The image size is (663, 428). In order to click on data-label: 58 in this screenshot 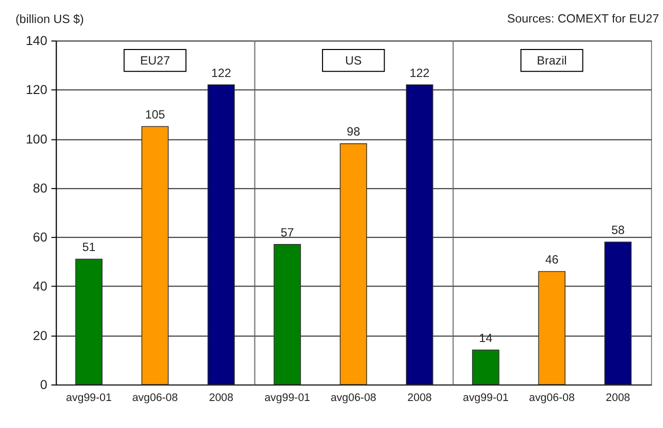, I will do `click(618, 230)`.